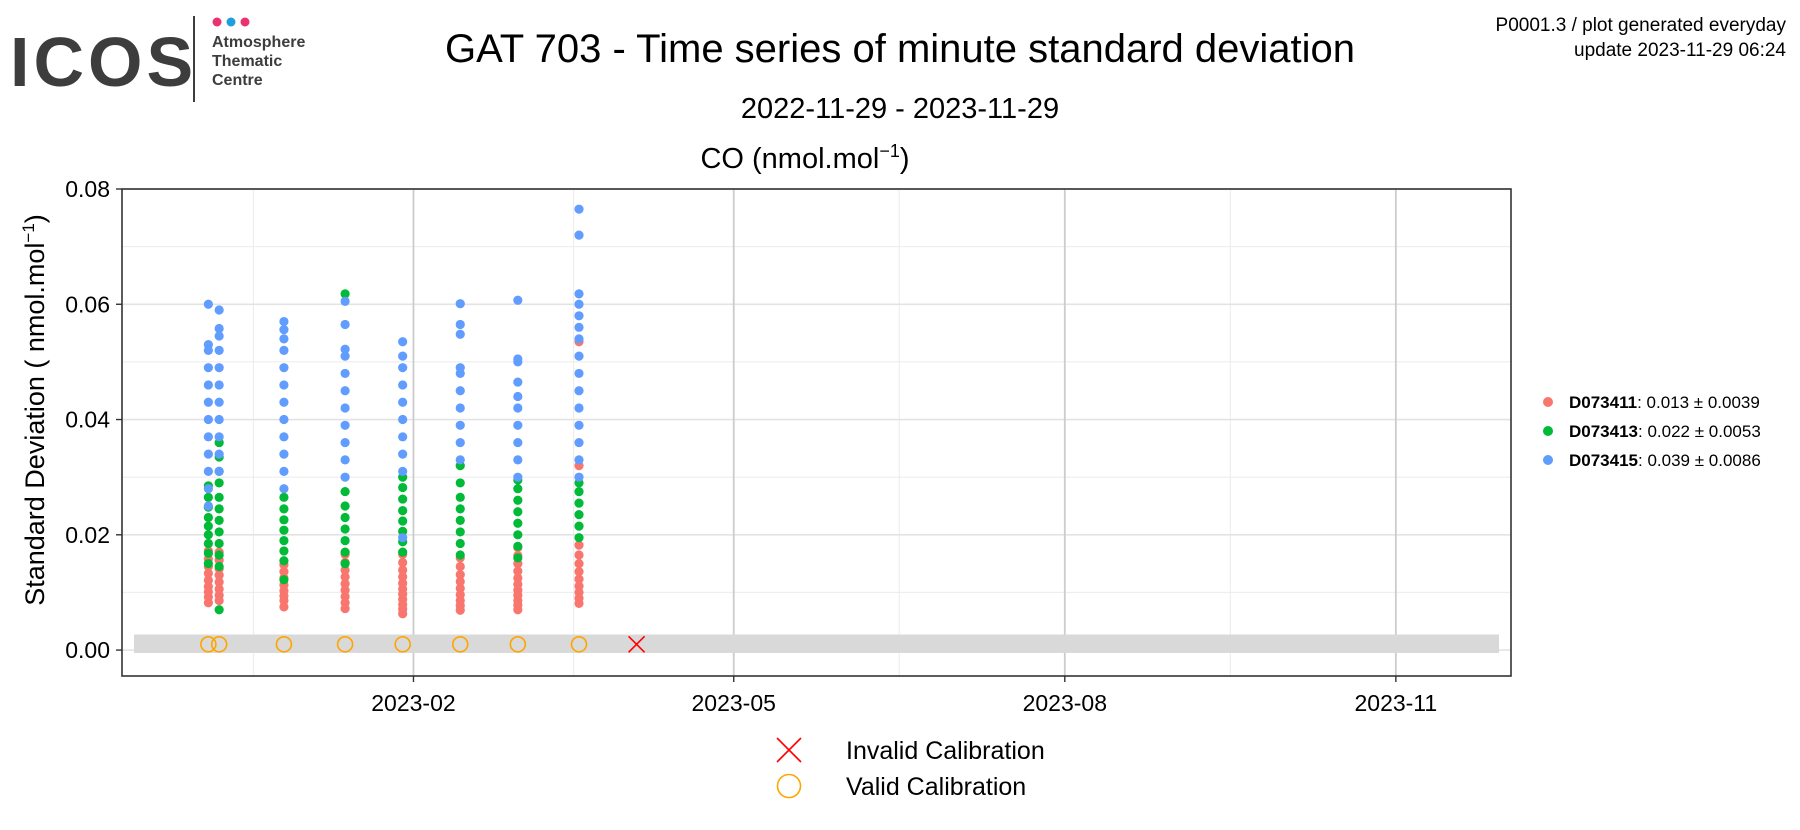  Describe the element at coordinates (804, 158) in the screenshot. I see `chart-title: CO (nmol.mol−1)` at that location.